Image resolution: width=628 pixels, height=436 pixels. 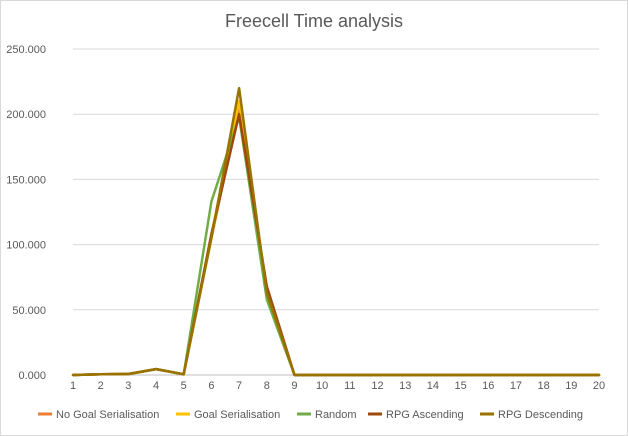 What do you see at coordinates (107, 415) in the screenshot?
I see `legend-label: No Goal Serialisation` at bounding box center [107, 415].